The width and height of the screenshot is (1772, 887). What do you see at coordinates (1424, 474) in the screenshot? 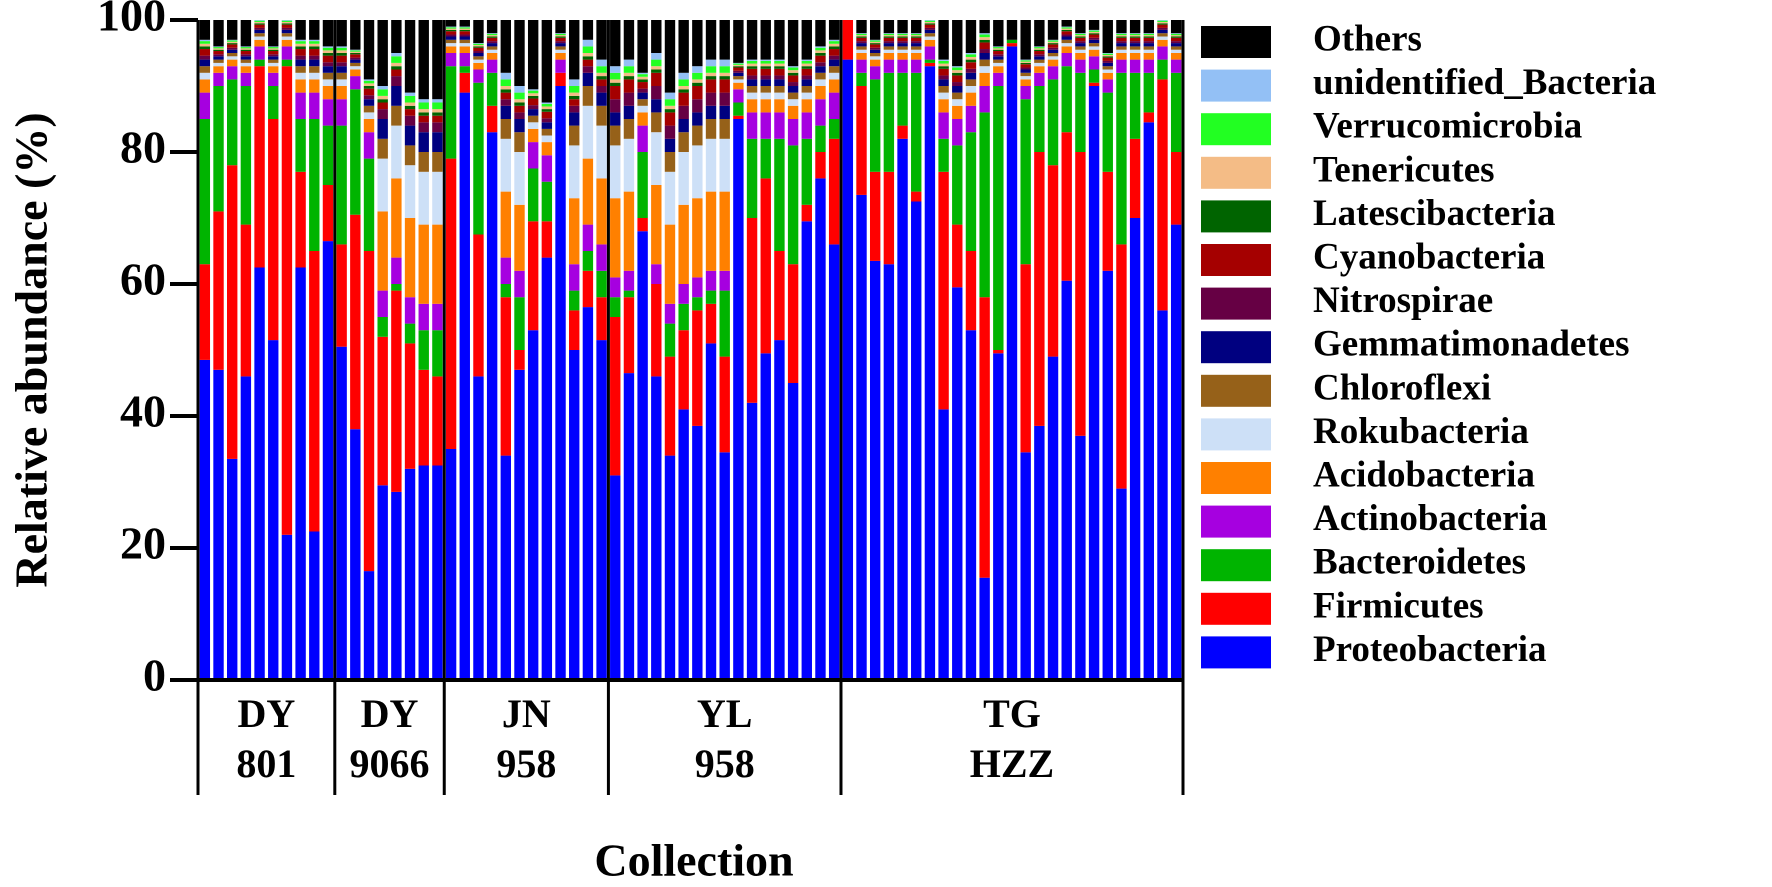
I see `legend-label: Acidobacteria` at bounding box center [1424, 474].